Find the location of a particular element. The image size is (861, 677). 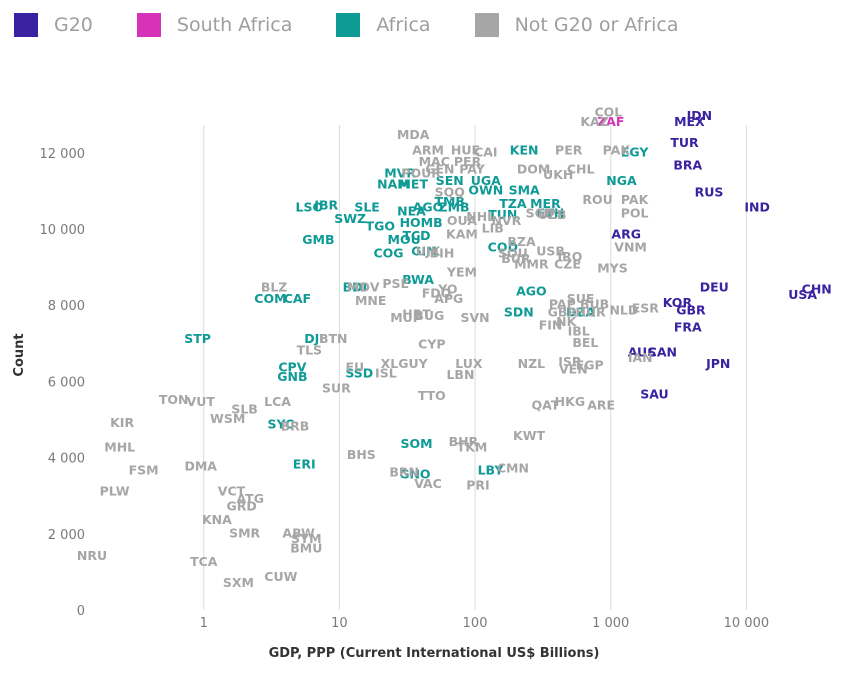

point-gnb: GNB is located at coordinates (292, 376).